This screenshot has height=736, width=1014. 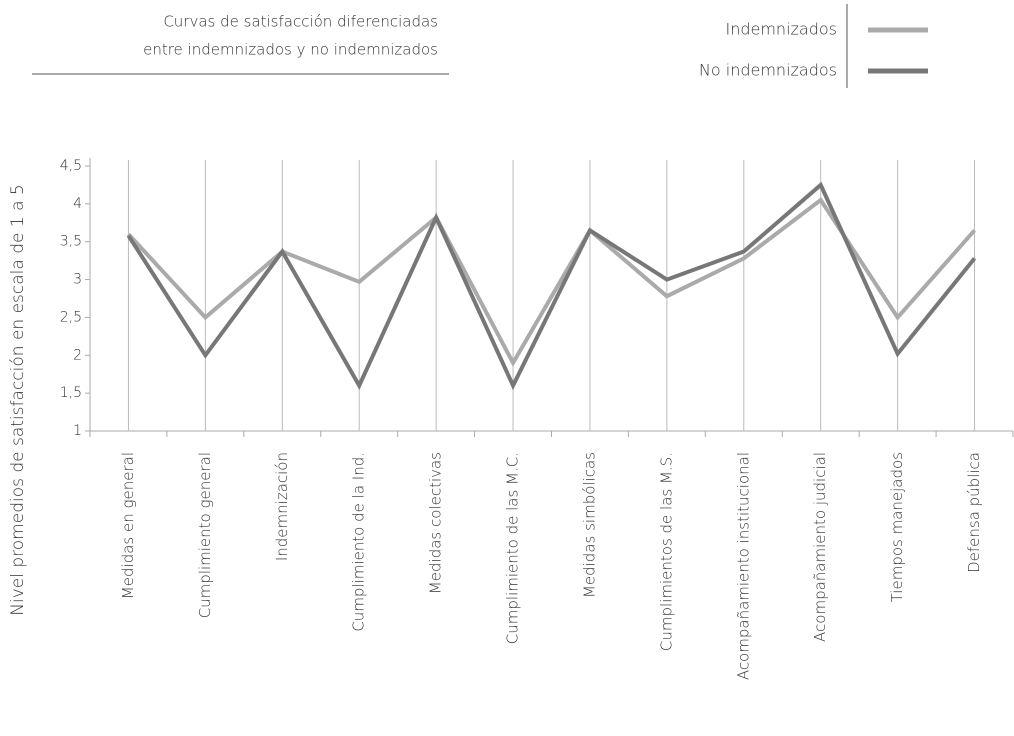 I want to click on x-tick-label: Cumplimiento de la Ind., so click(x=359, y=542).